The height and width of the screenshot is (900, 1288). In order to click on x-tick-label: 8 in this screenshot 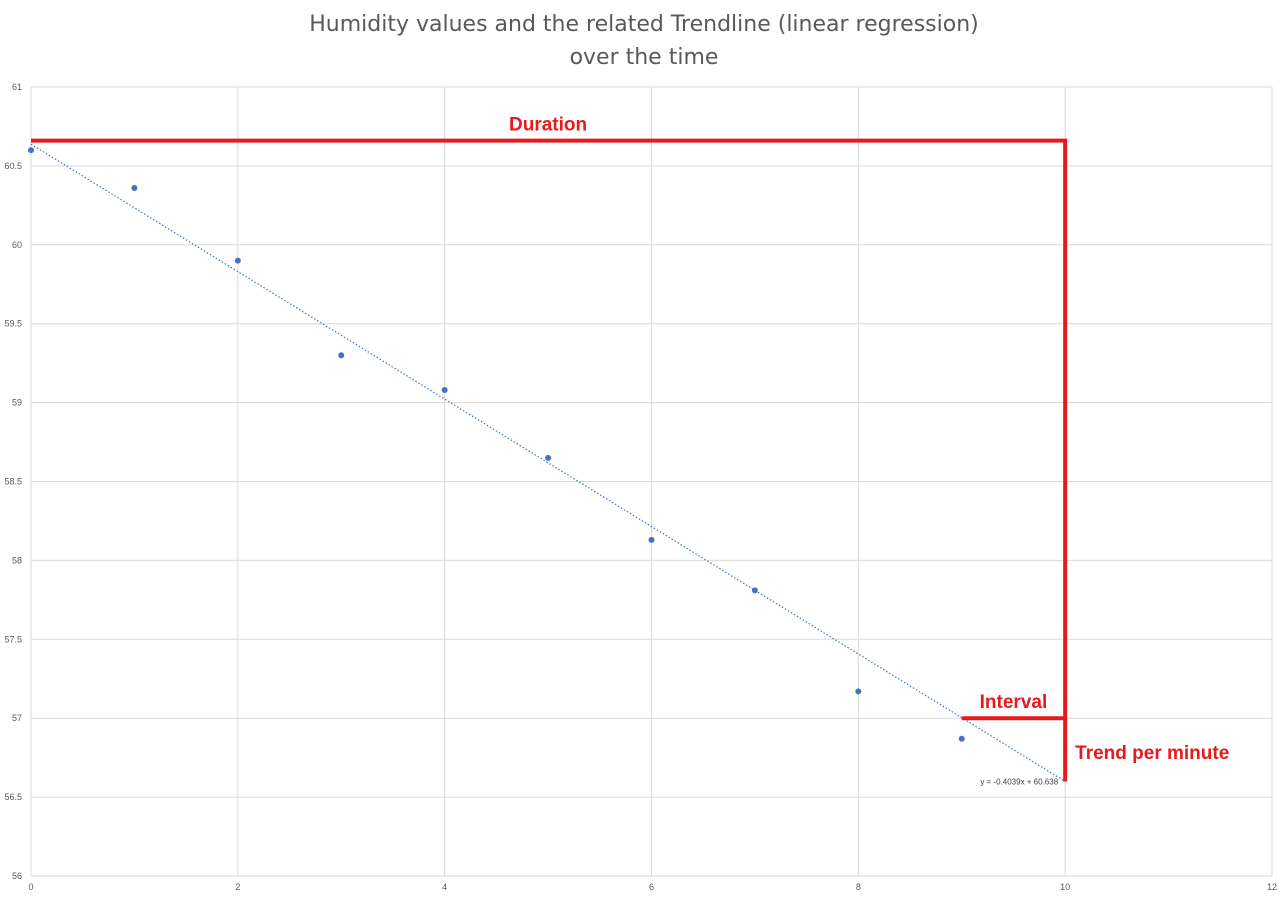, I will do `click(858, 887)`.